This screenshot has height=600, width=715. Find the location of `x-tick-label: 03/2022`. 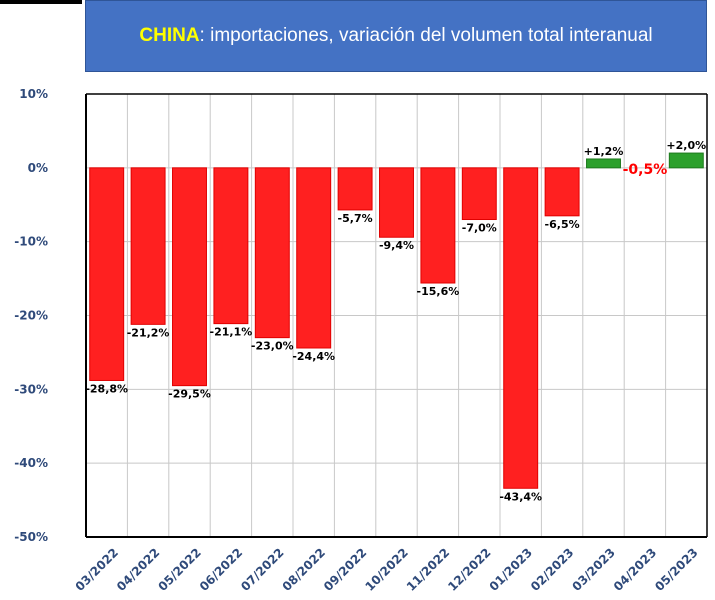

x-tick-label: 03/2022 is located at coordinates (97, 569).